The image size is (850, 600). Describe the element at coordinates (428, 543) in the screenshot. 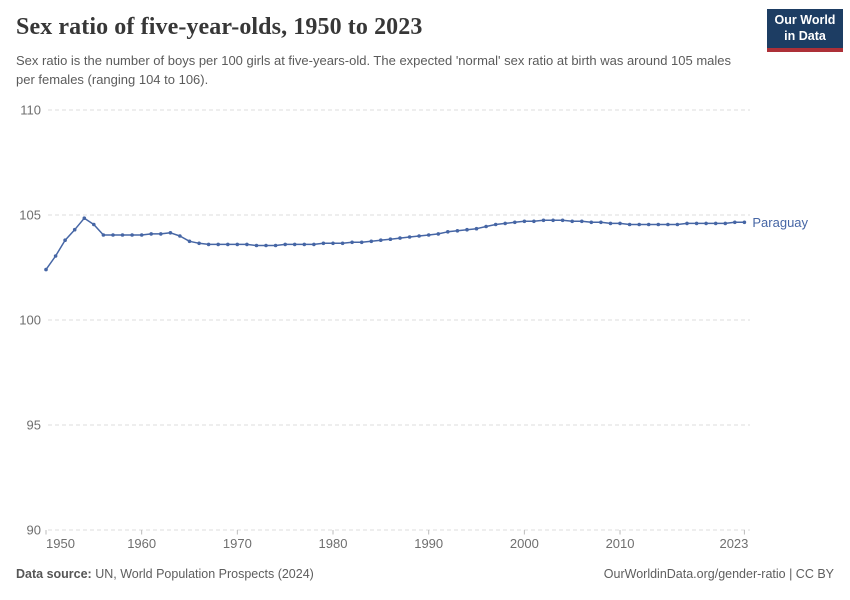

I see `x-axis-label-1990: 1990` at that location.